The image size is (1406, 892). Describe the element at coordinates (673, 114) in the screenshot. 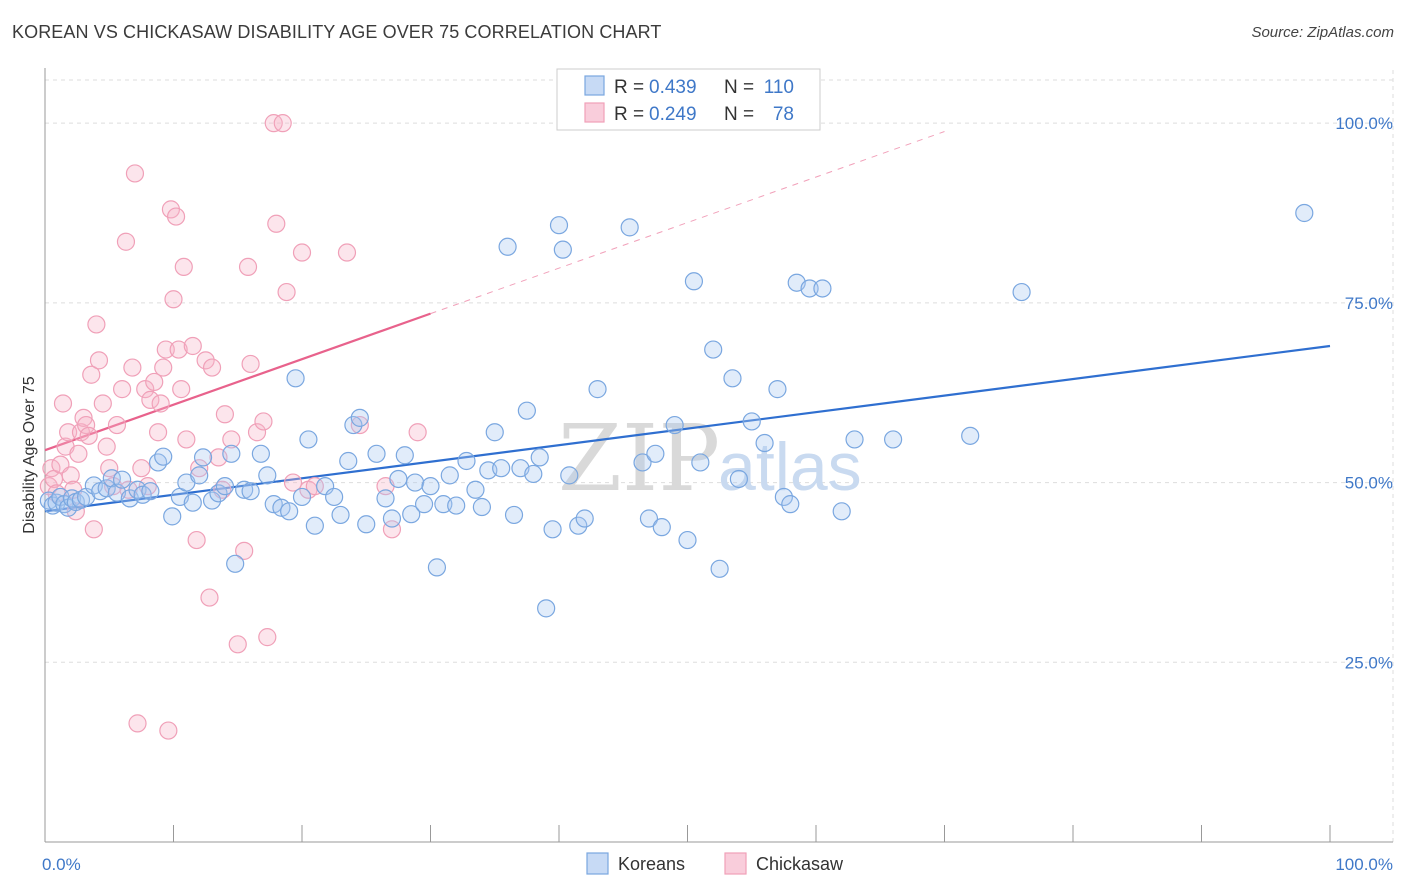

I see `legend-r-value-chickasaw: 0.249` at that location.